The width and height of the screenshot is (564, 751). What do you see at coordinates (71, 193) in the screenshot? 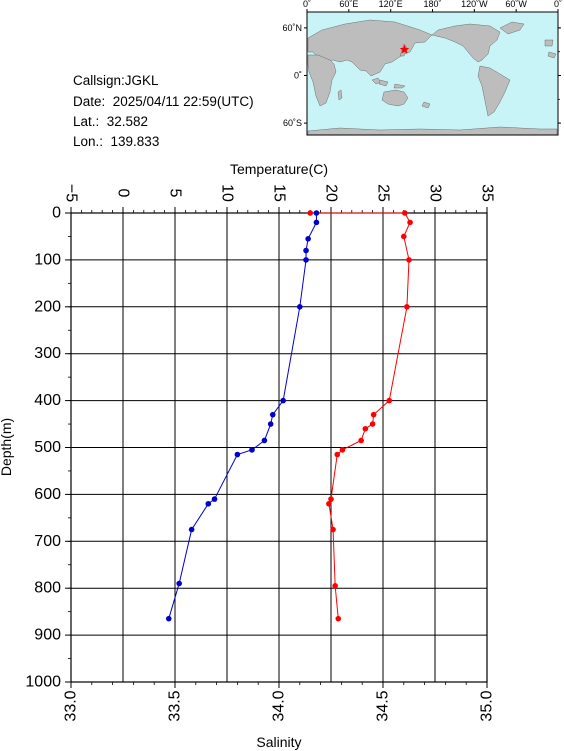
I see `temperature-tick-label: −5` at bounding box center [71, 193].